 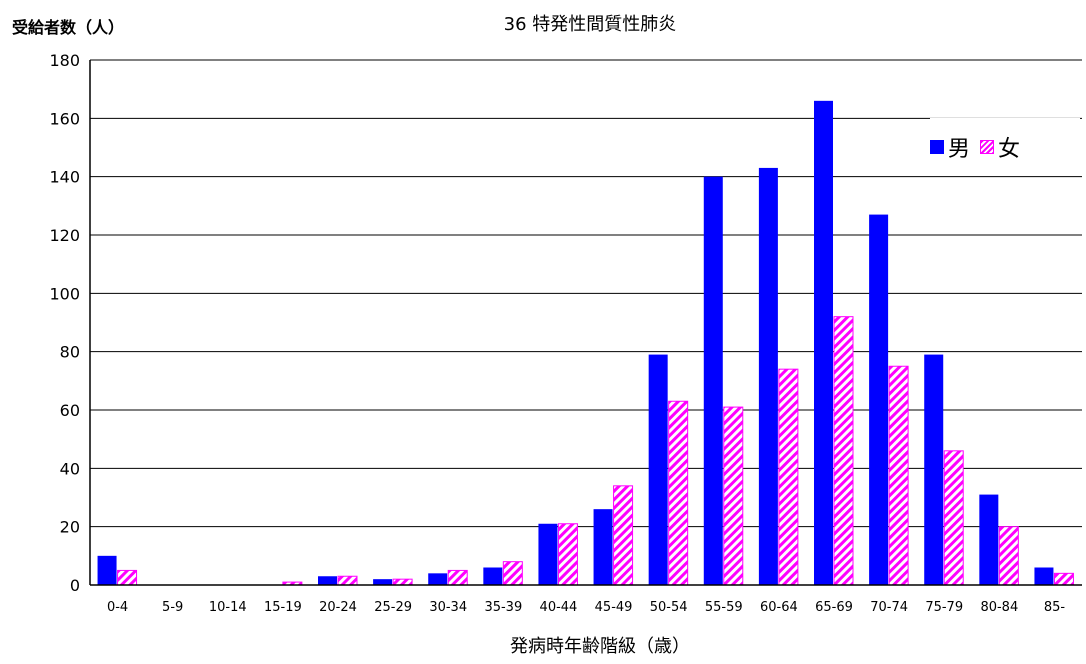 What do you see at coordinates (283, 607) in the screenshot?
I see `x-tick-label: 15-19` at bounding box center [283, 607].